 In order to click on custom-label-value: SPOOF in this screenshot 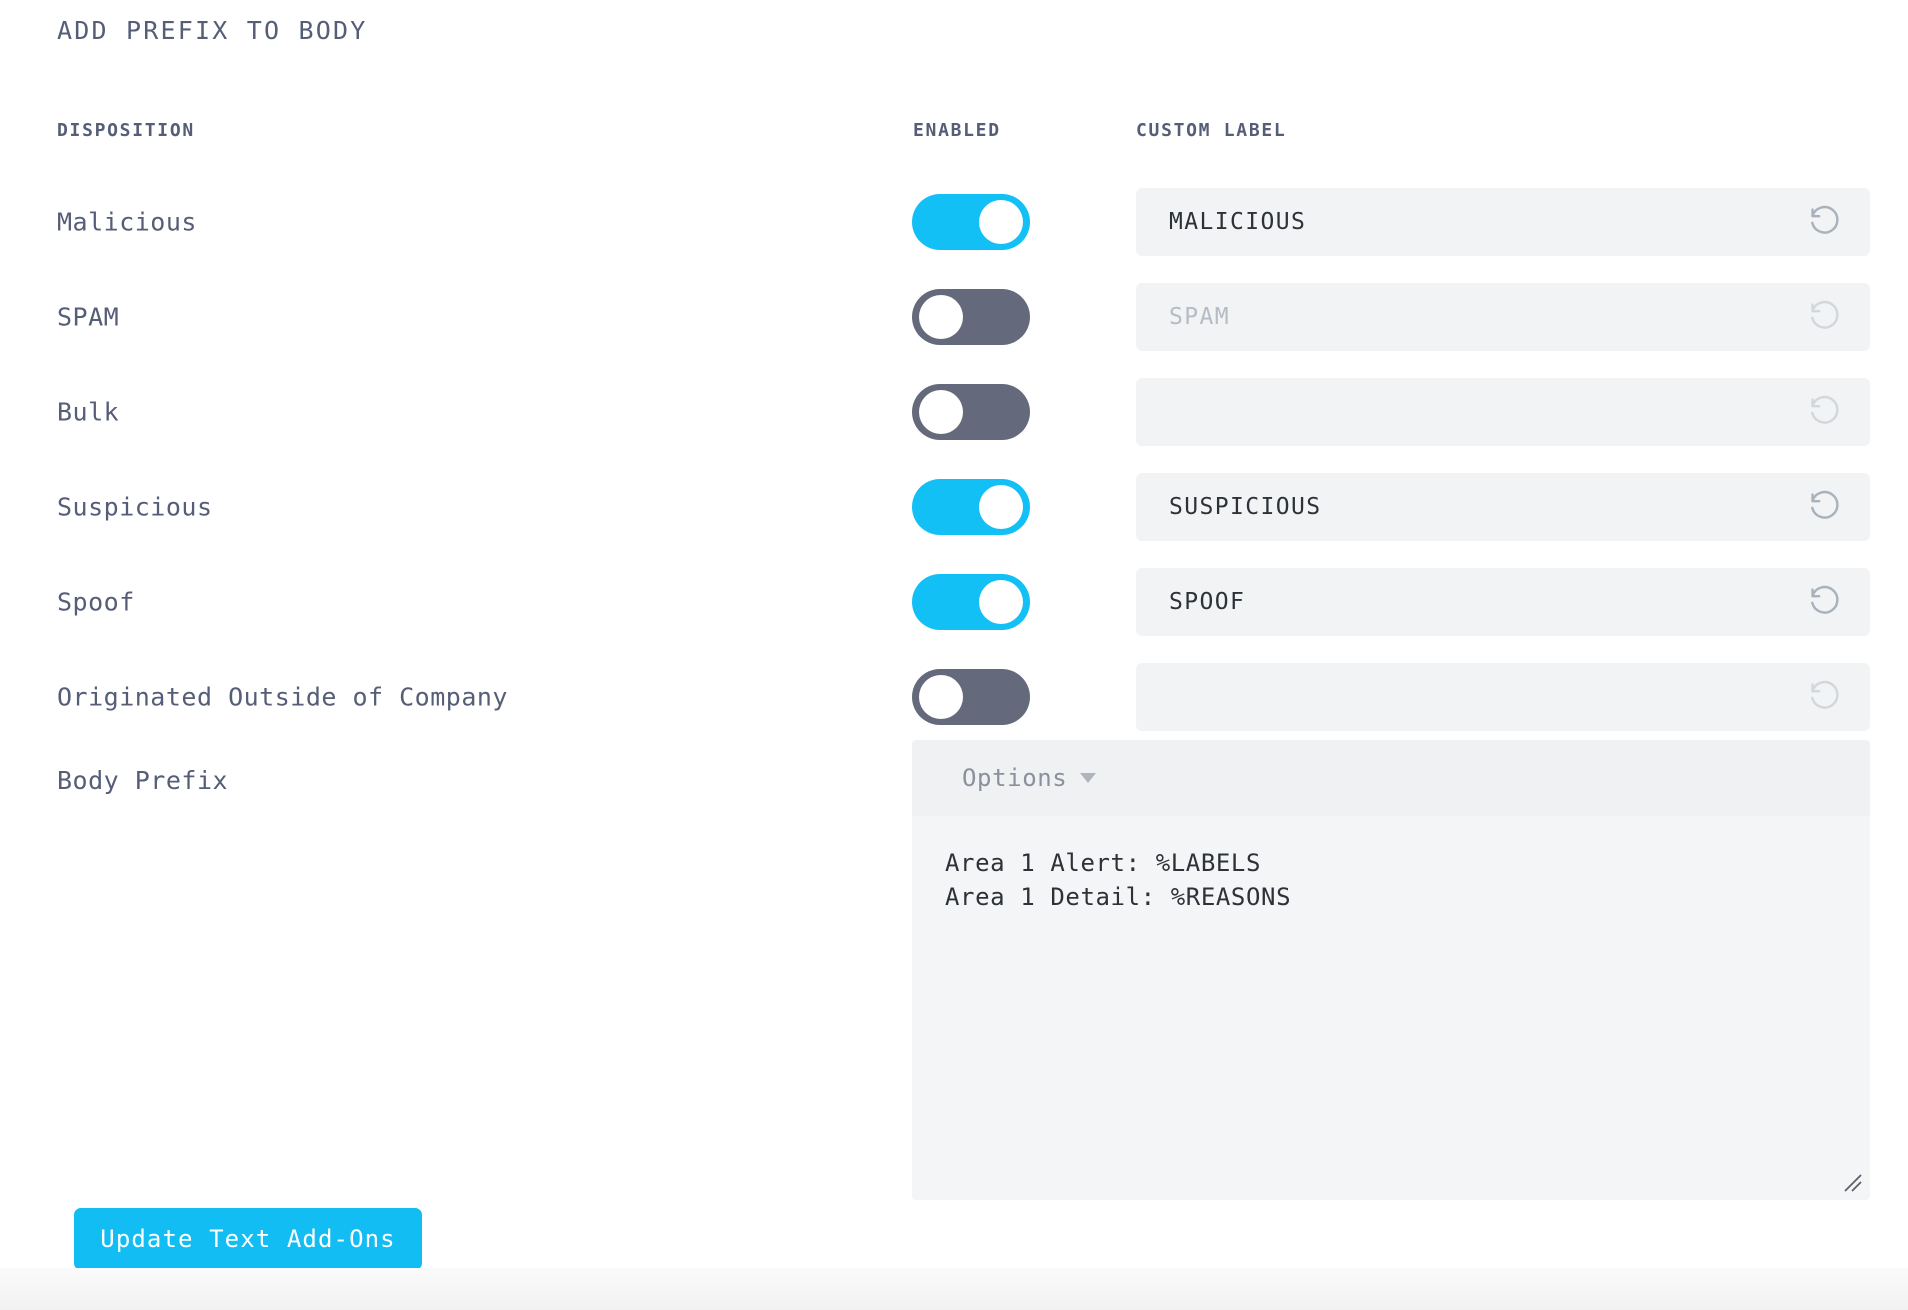, I will do `click(1207, 602)`.